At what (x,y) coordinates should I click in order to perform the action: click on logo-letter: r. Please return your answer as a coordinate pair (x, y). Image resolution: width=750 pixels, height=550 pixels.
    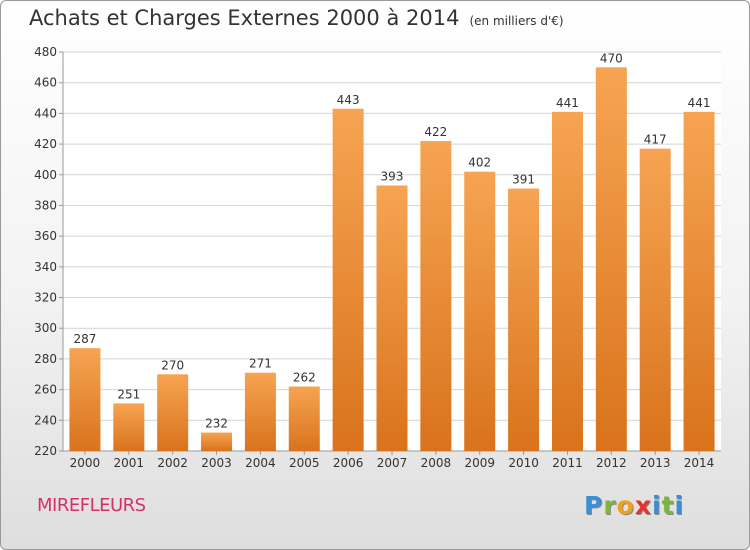
    Looking at the image, I should click on (610, 505).